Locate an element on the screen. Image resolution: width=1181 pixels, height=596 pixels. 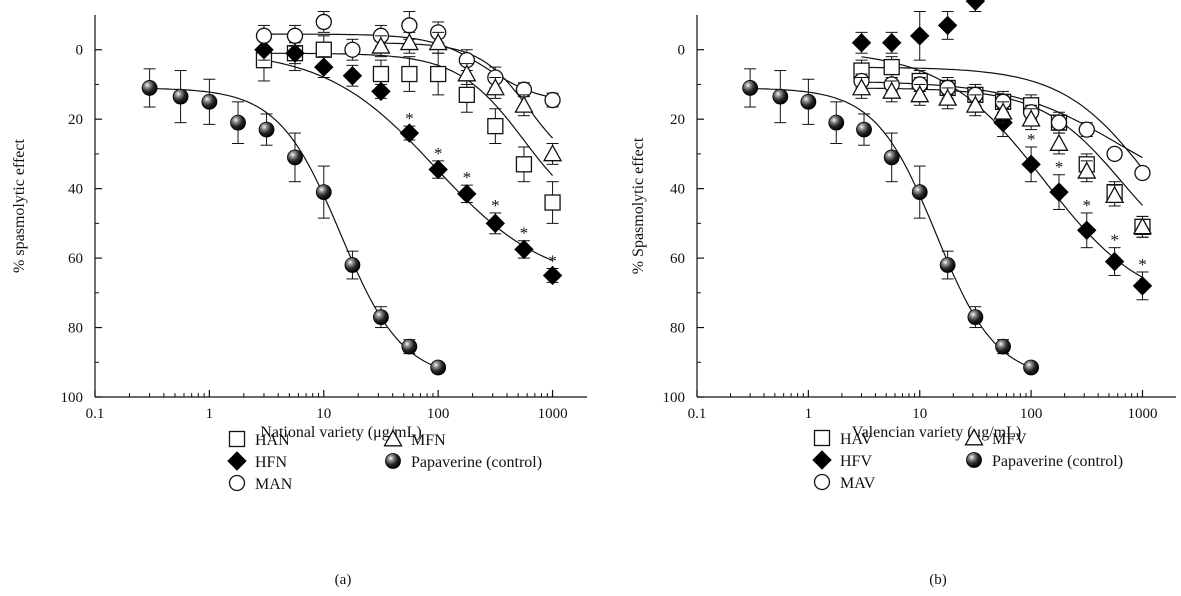
legend-marker-hfv is located at coordinates (822, 460).